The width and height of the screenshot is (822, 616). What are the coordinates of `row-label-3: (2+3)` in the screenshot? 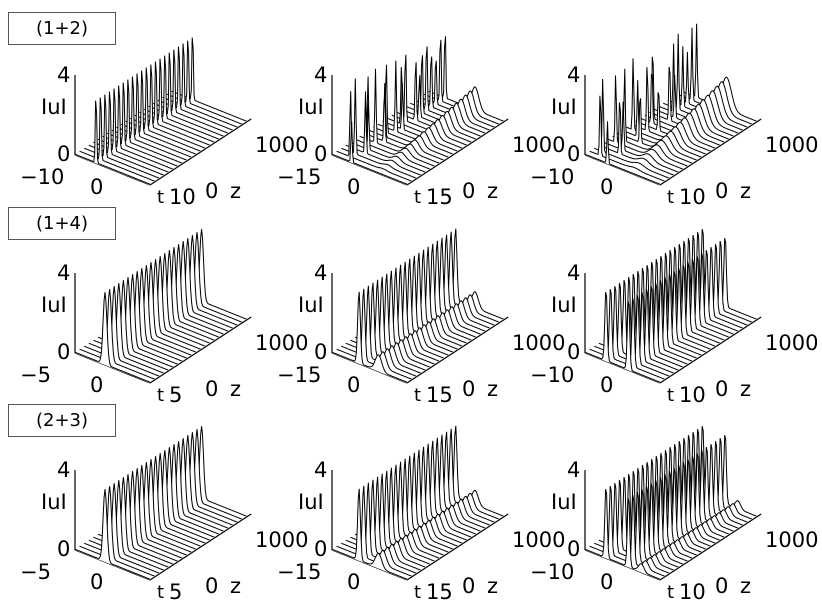 It's located at (62, 420).